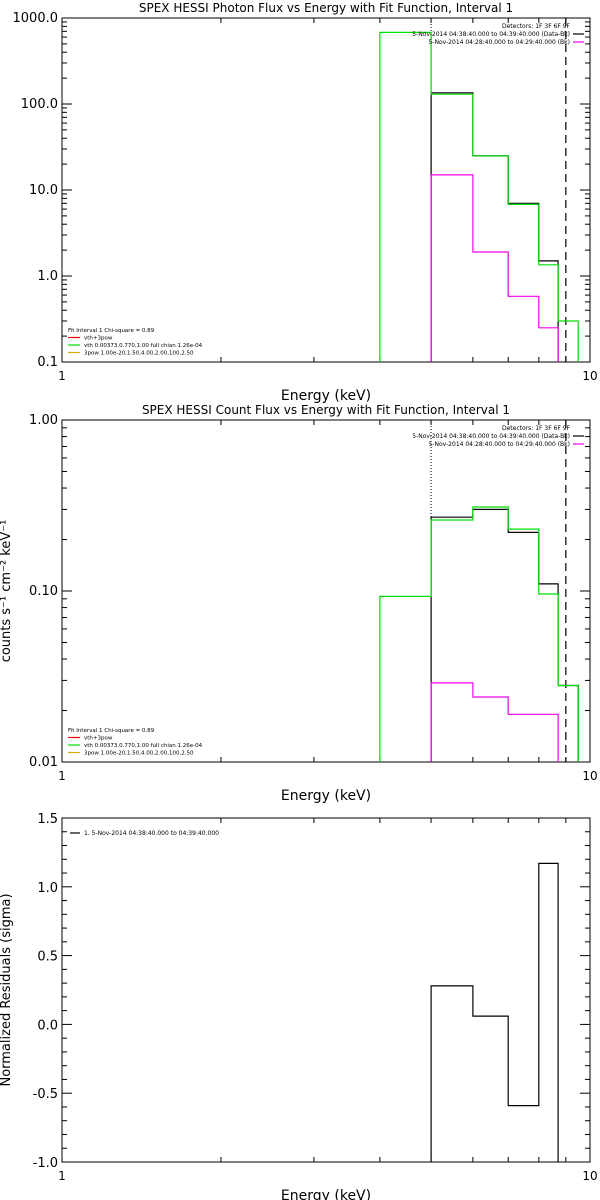  Describe the element at coordinates (36, 18) in the screenshot. I see `y-tick-label: 1000.0` at that location.